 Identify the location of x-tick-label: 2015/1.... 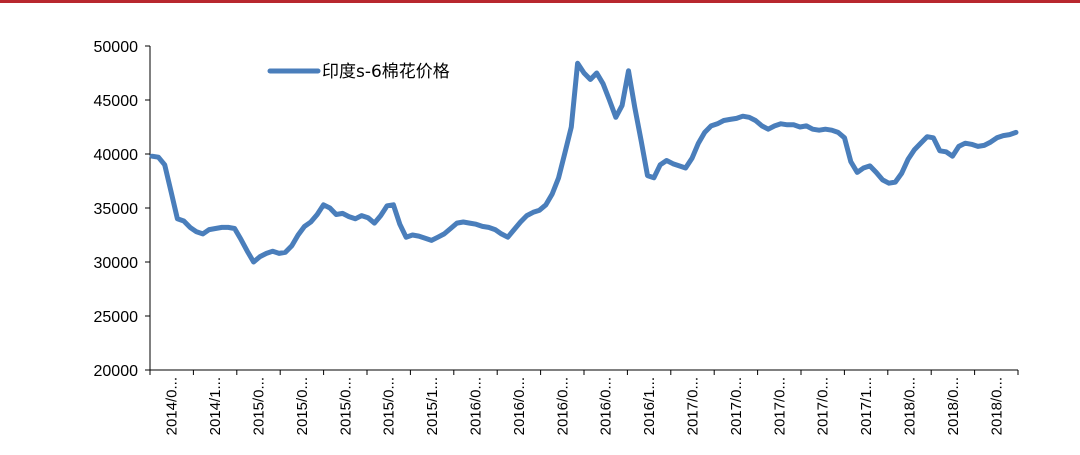
(432, 406).